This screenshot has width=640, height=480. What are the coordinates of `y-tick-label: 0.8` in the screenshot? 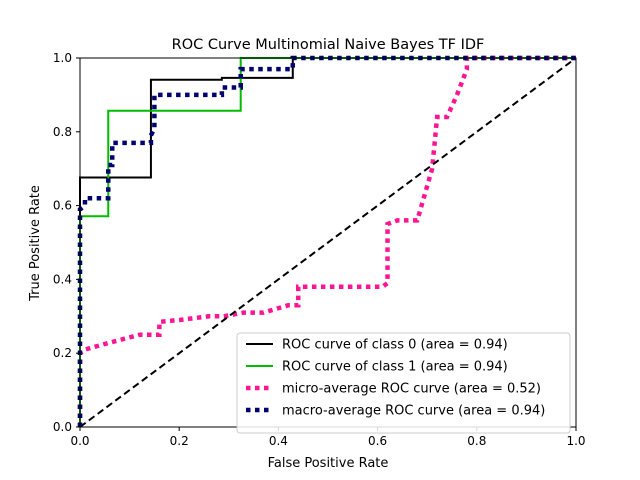 It's located at (62, 132).